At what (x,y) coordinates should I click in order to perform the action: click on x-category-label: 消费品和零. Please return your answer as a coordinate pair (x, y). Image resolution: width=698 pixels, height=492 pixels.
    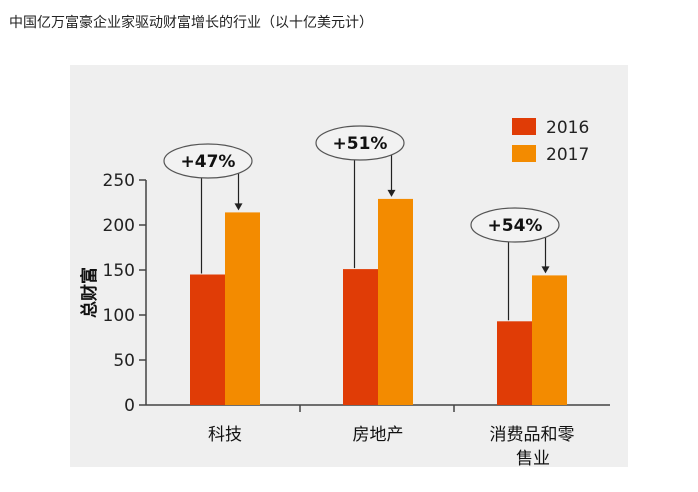
    Looking at the image, I should click on (532, 435).